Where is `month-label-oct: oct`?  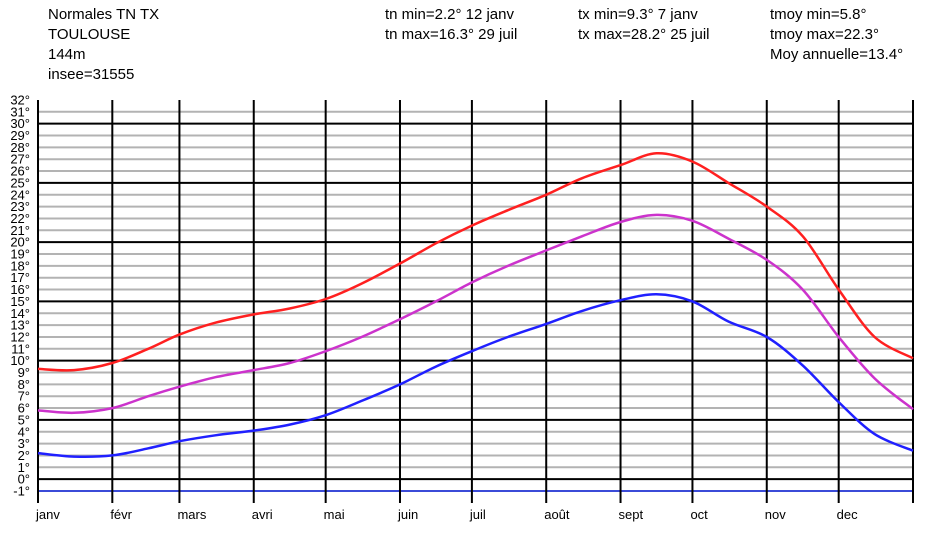 month-label-oct: oct is located at coordinates (699, 514).